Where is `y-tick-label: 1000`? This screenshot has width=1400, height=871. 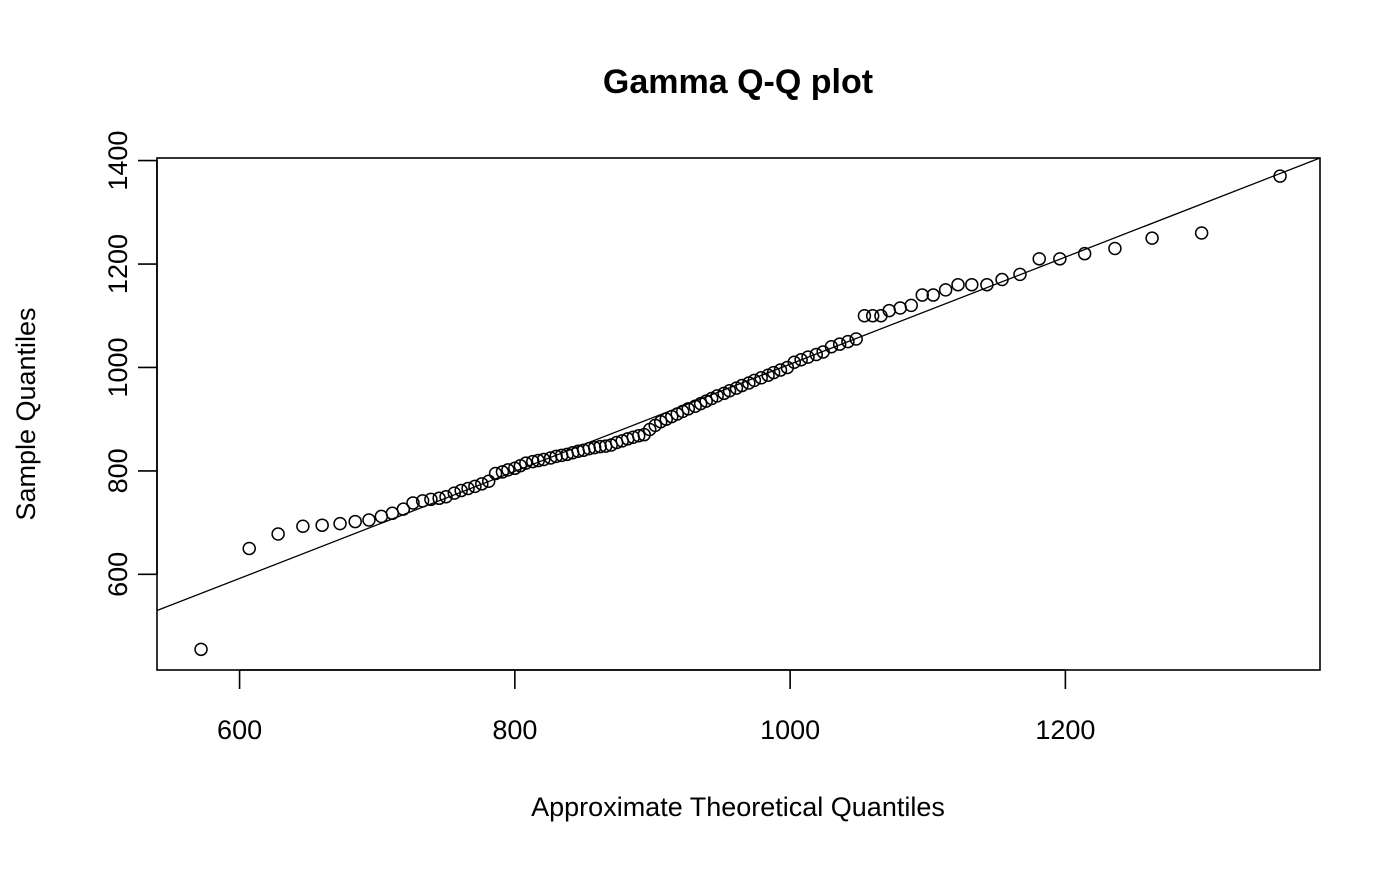
y-tick-label: 1000 is located at coordinates (118, 367).